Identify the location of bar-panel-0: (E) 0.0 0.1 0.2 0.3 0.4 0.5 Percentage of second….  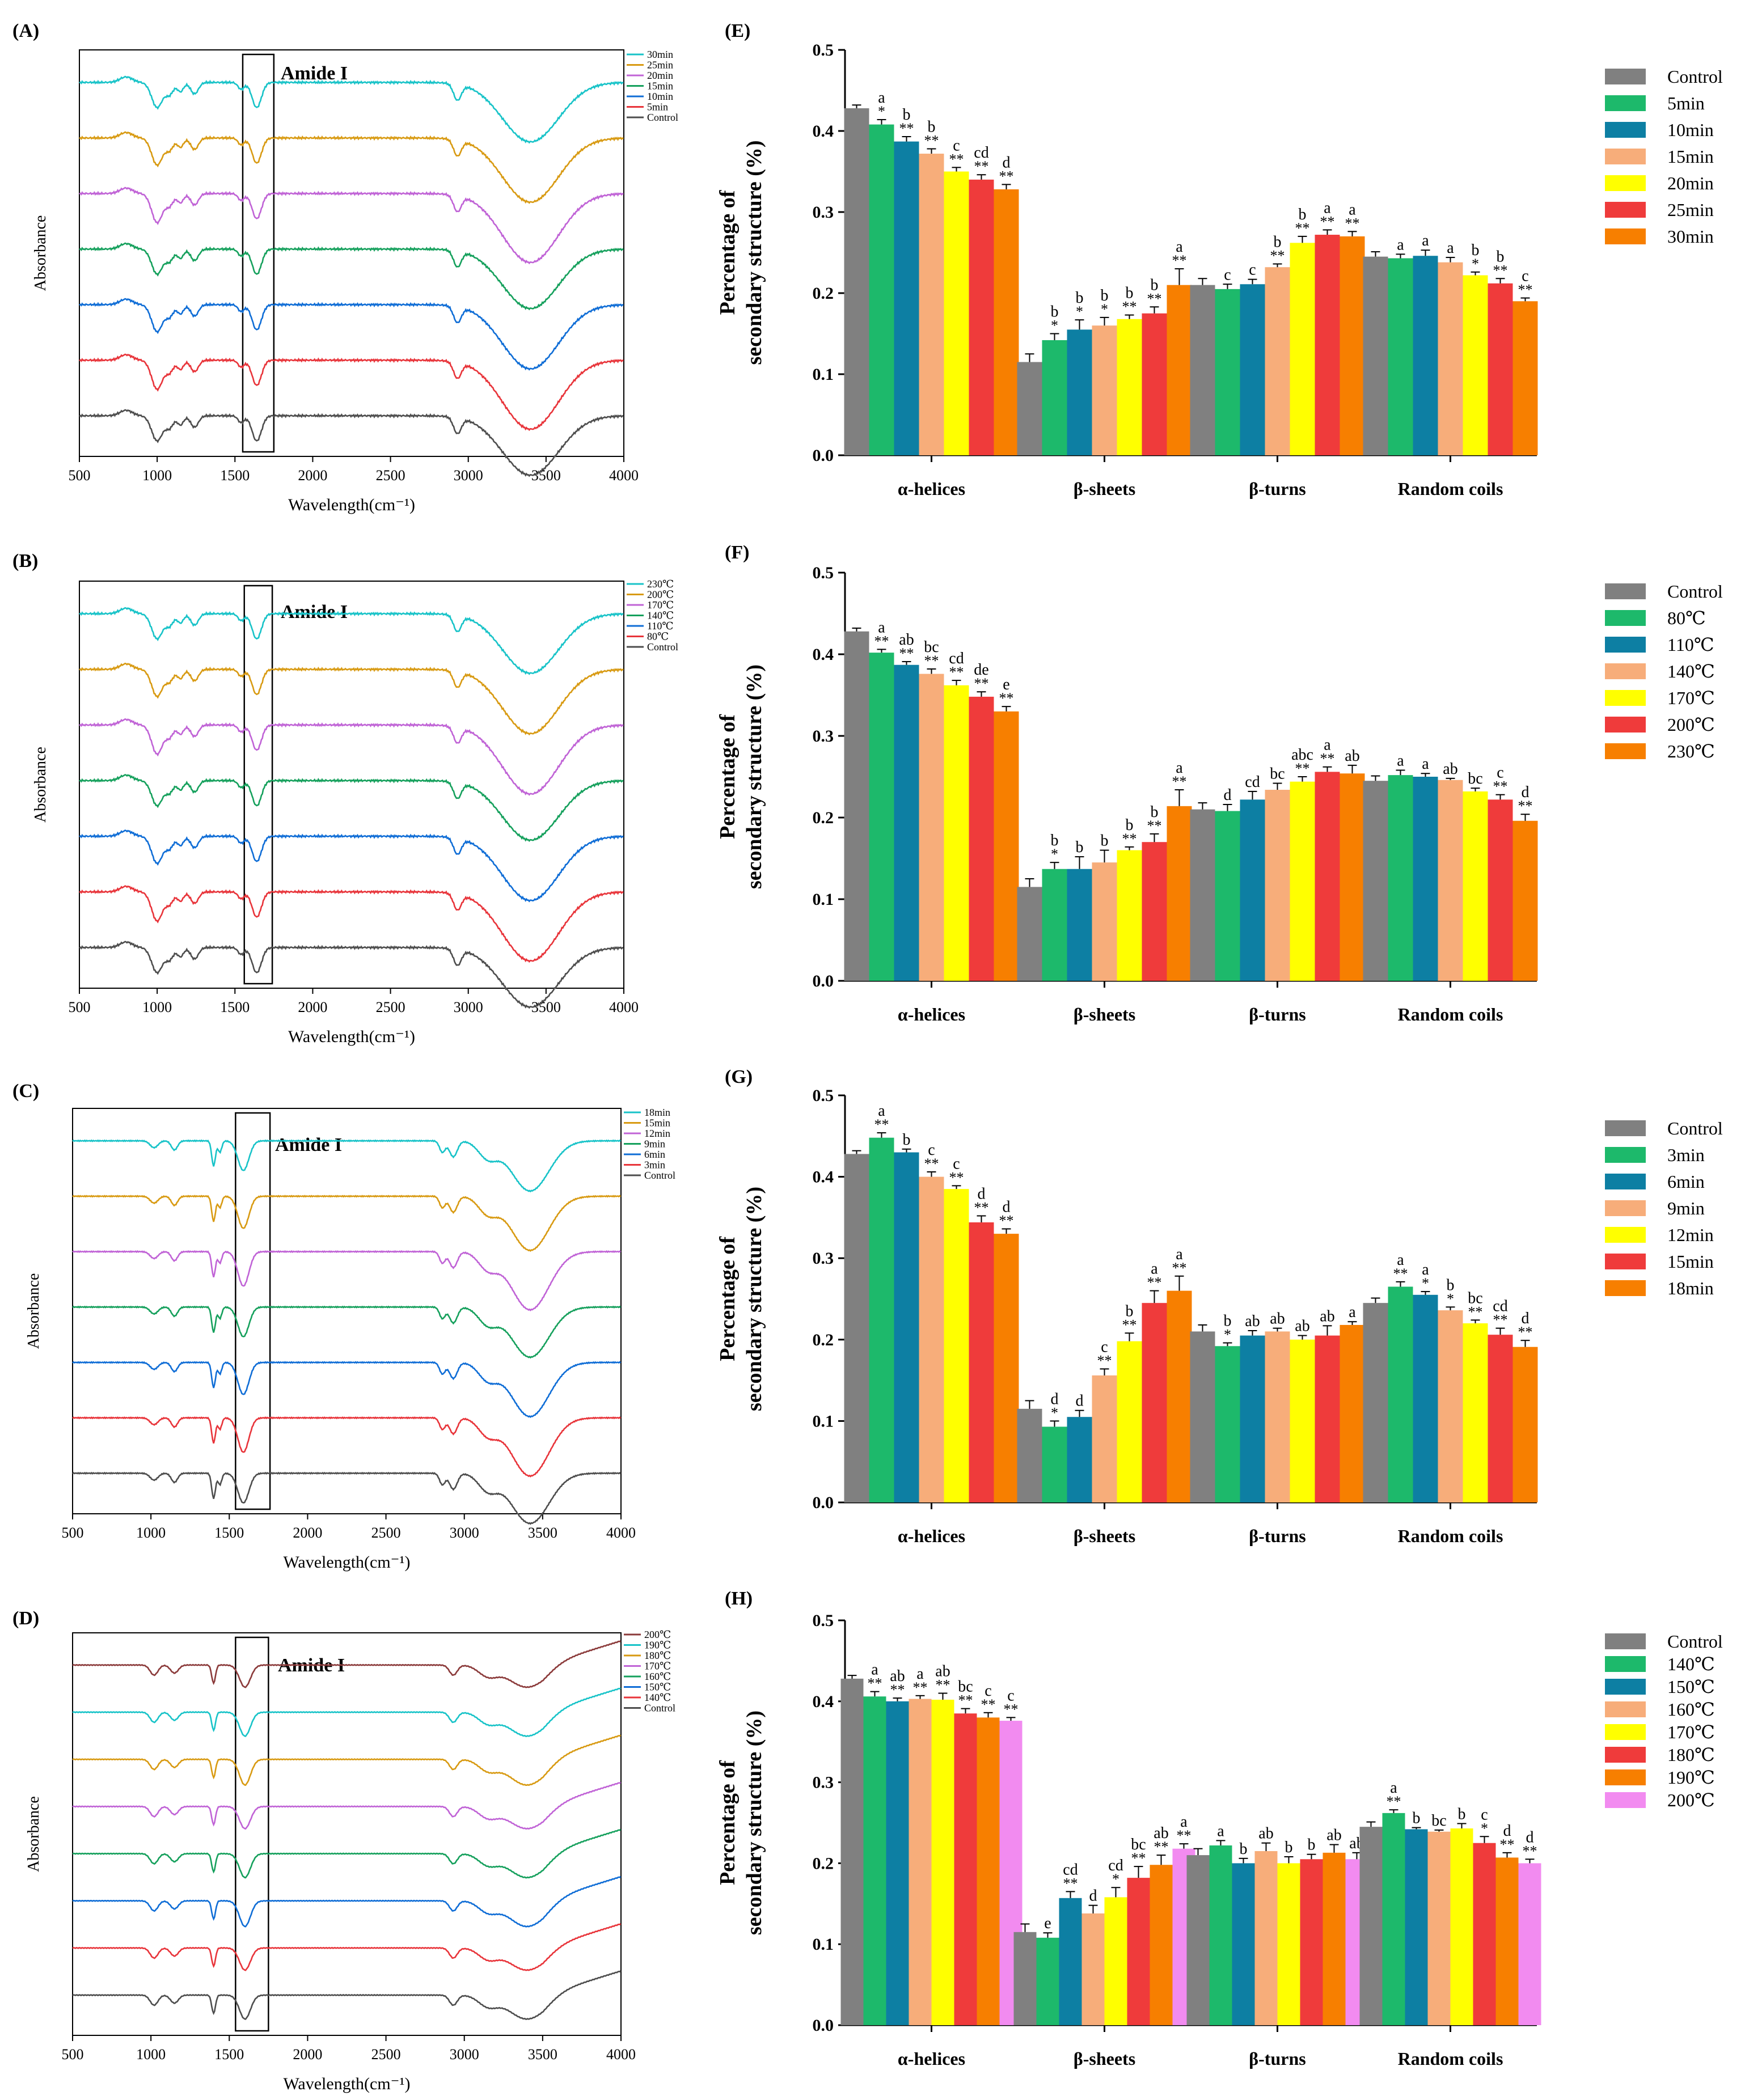
(1220, 259).